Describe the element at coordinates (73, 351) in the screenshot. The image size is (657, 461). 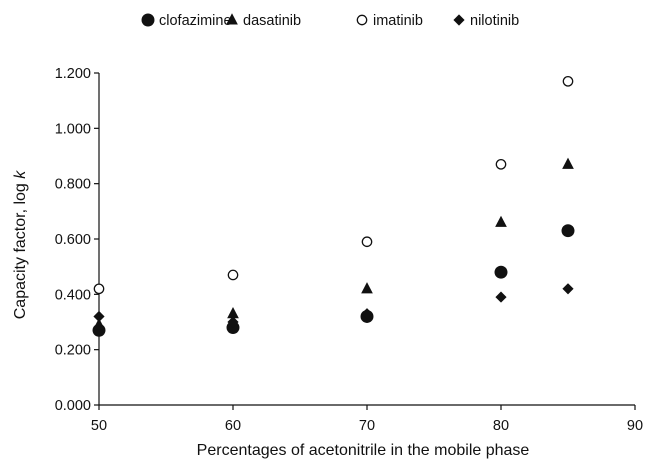
I see `y-tick-label: 0.200` at that location.